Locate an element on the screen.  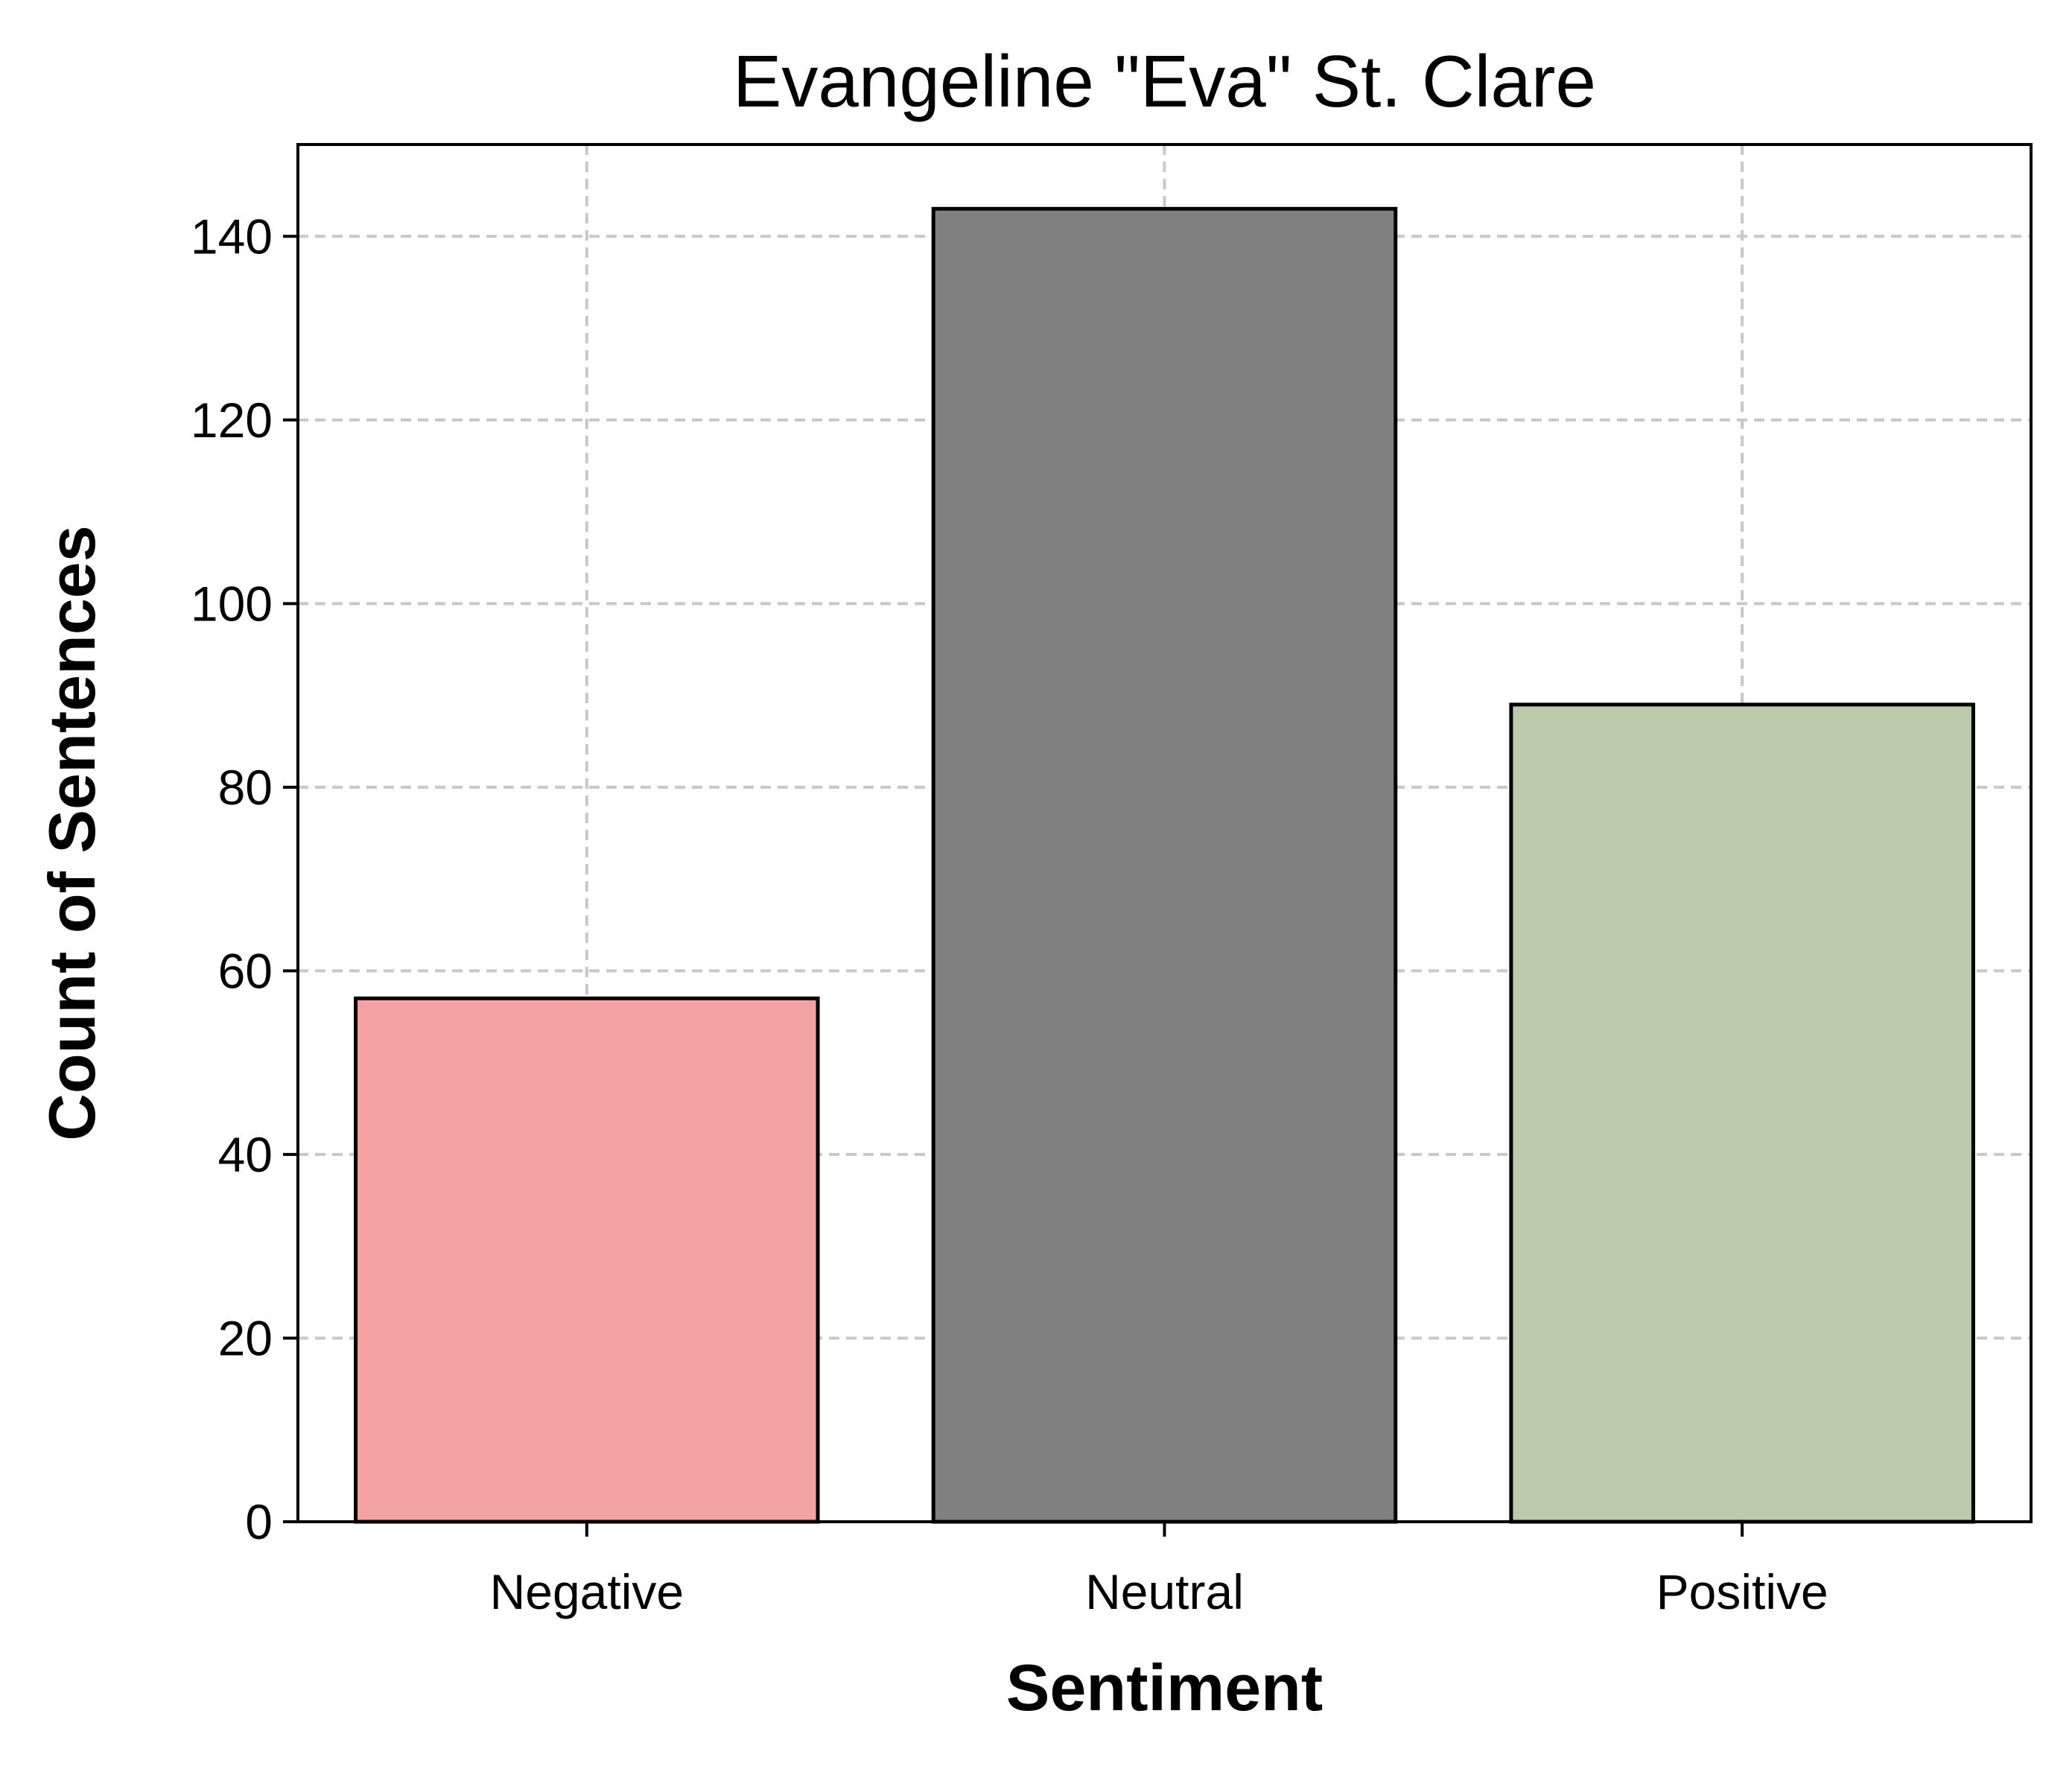
y-axis-label: Count of Sentences is located at coordinates (72, 832).